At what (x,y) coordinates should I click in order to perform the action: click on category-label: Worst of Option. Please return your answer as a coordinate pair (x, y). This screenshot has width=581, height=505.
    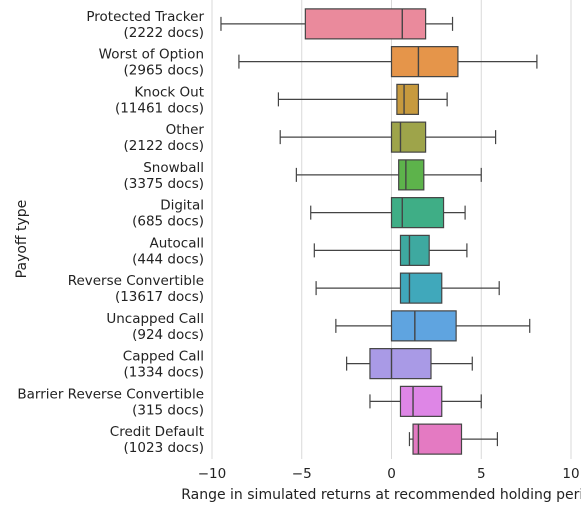
    Looking at the image, I should click on (151, 55).